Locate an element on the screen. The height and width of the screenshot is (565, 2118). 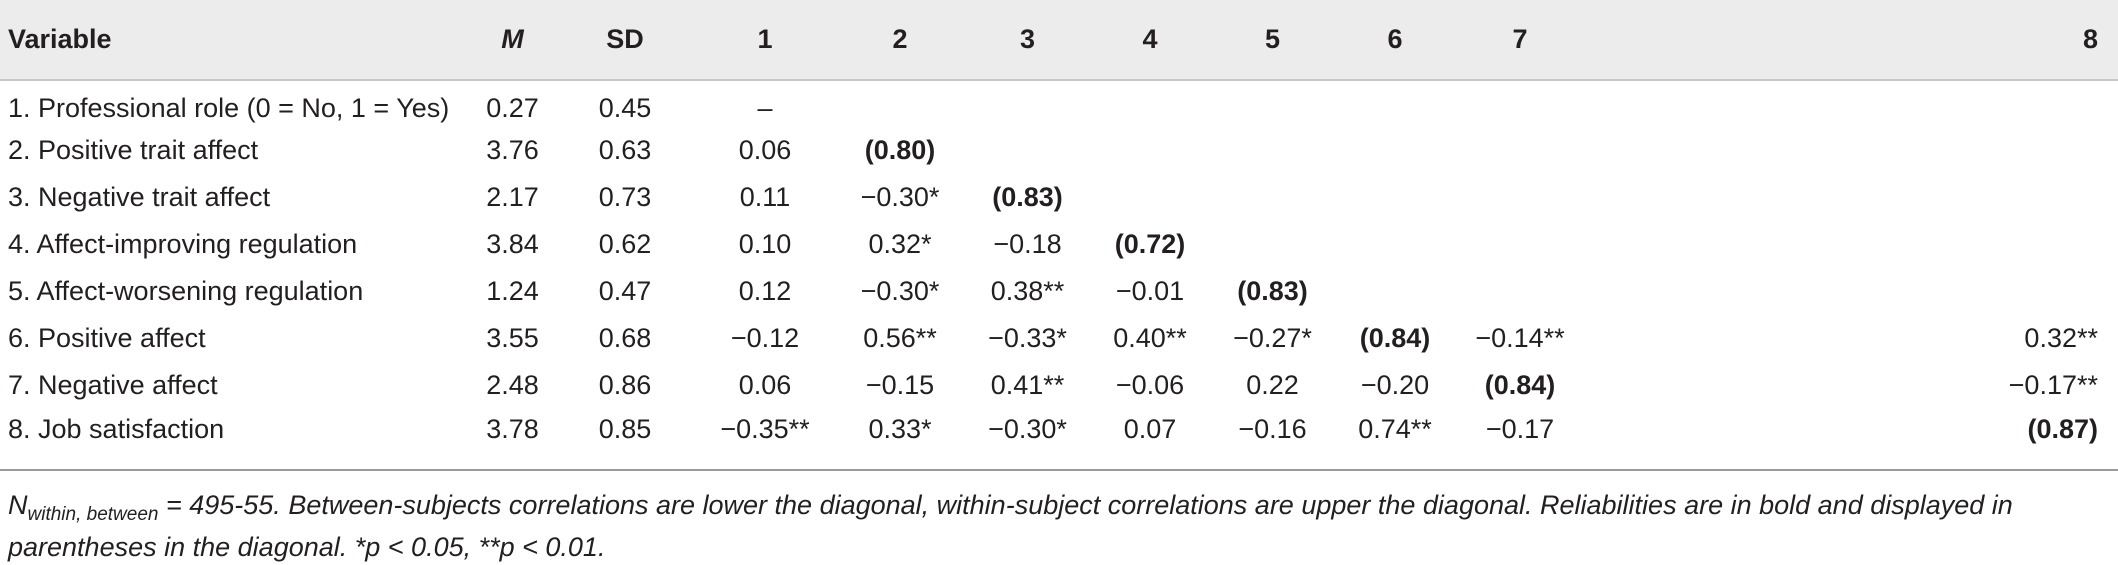
cell-col-1: 0.11 is located at coordinates (765, 197).